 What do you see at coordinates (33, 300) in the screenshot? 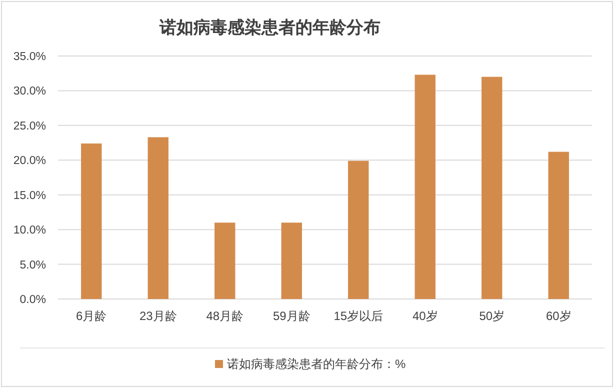
I see `y-tick-label: 0.0%` at bounding box center [33, 300].